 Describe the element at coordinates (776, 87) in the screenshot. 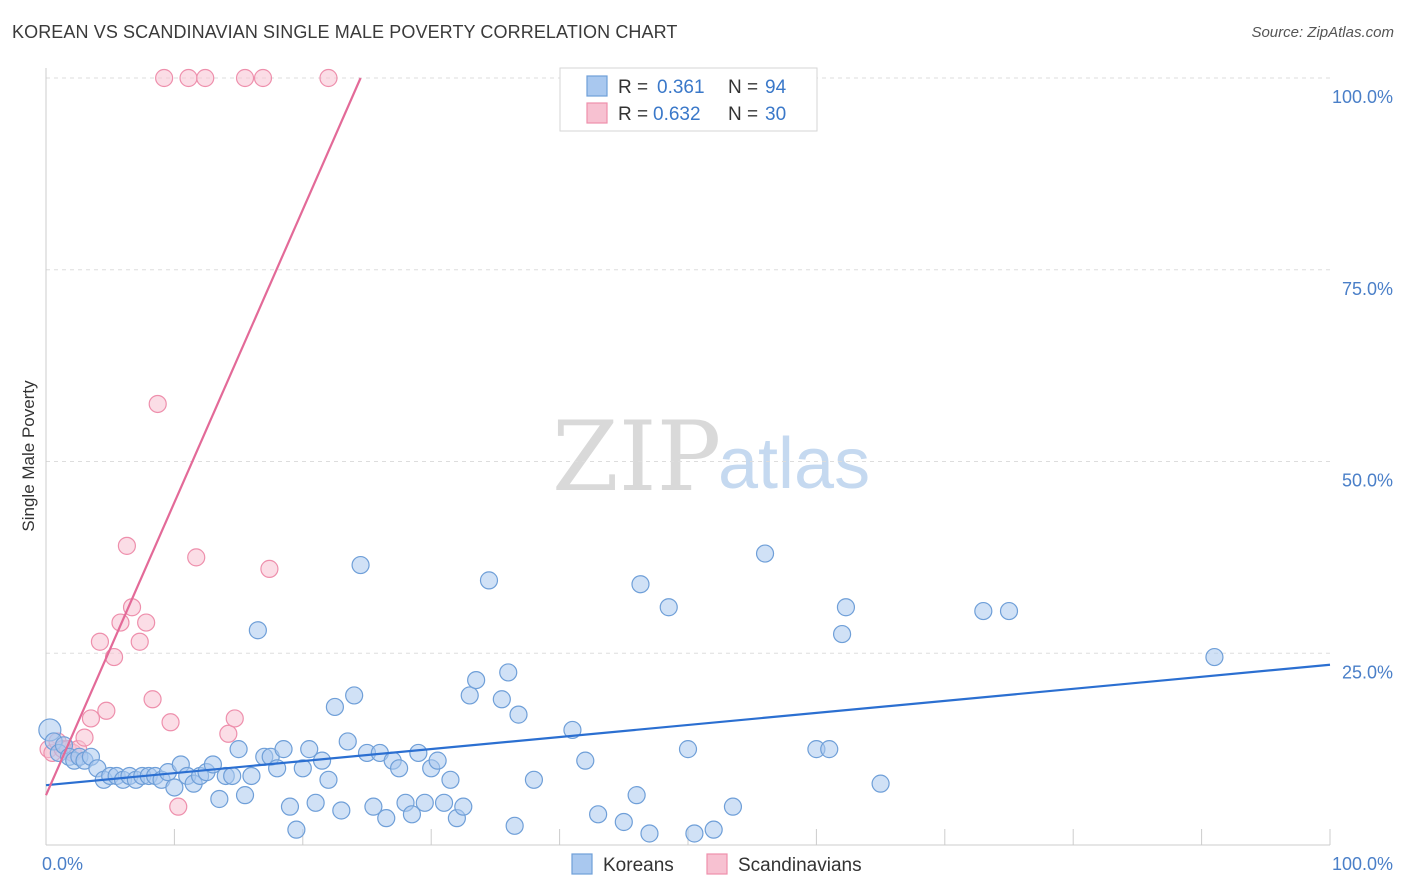

I see `legend-n-value-koreans: 94` at that location.